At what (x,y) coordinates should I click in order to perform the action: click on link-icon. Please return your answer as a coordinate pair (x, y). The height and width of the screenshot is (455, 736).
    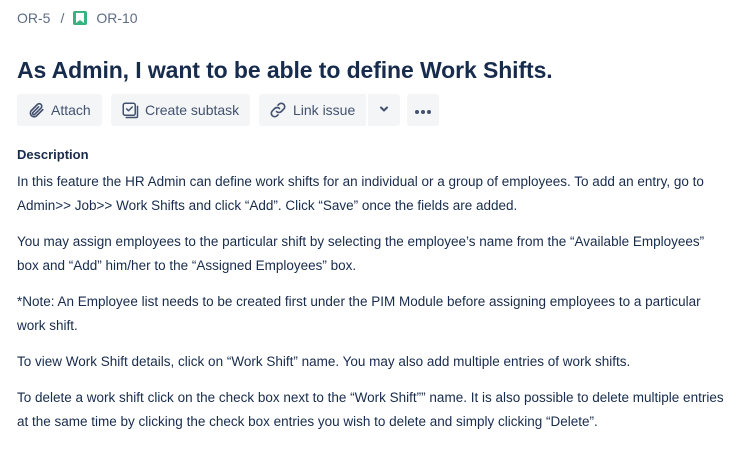
    Looking at the image, I should click on (278, 110).